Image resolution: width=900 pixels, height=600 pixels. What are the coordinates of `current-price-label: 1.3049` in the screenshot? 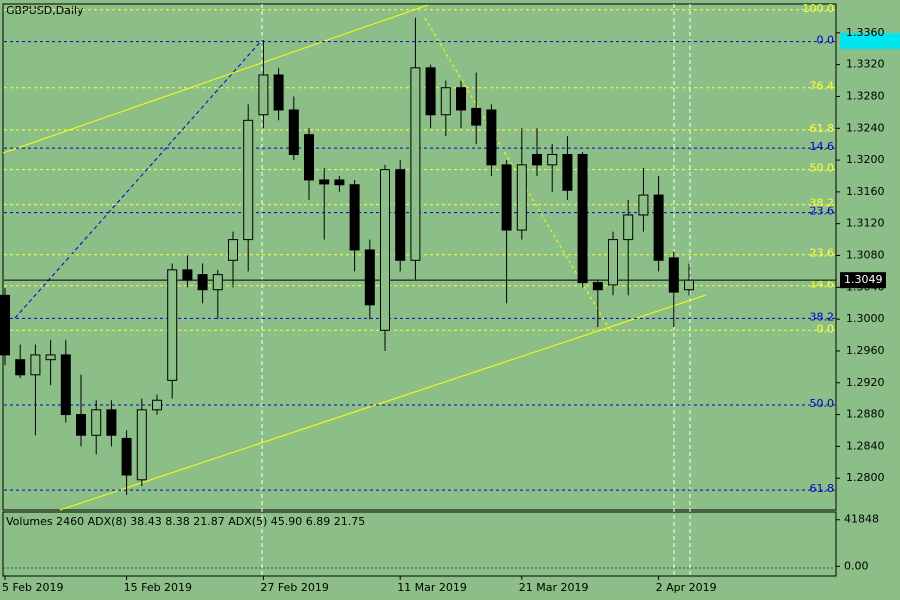 It's located at (863, 279).